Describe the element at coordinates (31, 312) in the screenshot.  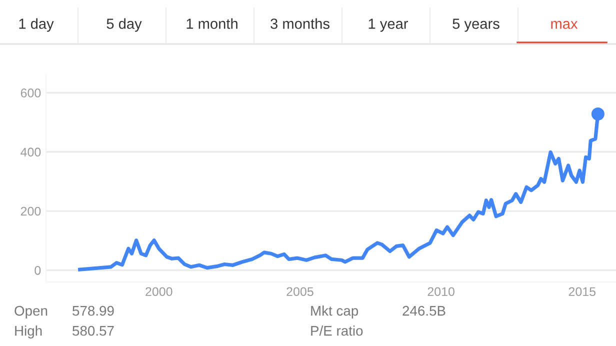
I see `text: Open` at that location.